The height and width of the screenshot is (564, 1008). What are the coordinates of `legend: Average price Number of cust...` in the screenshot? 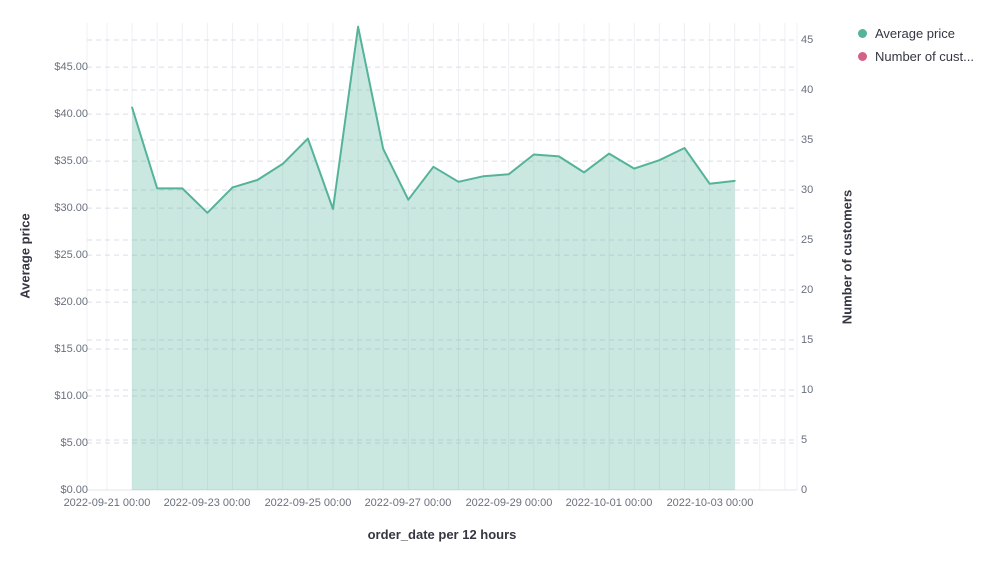 It's located at (916, 45).